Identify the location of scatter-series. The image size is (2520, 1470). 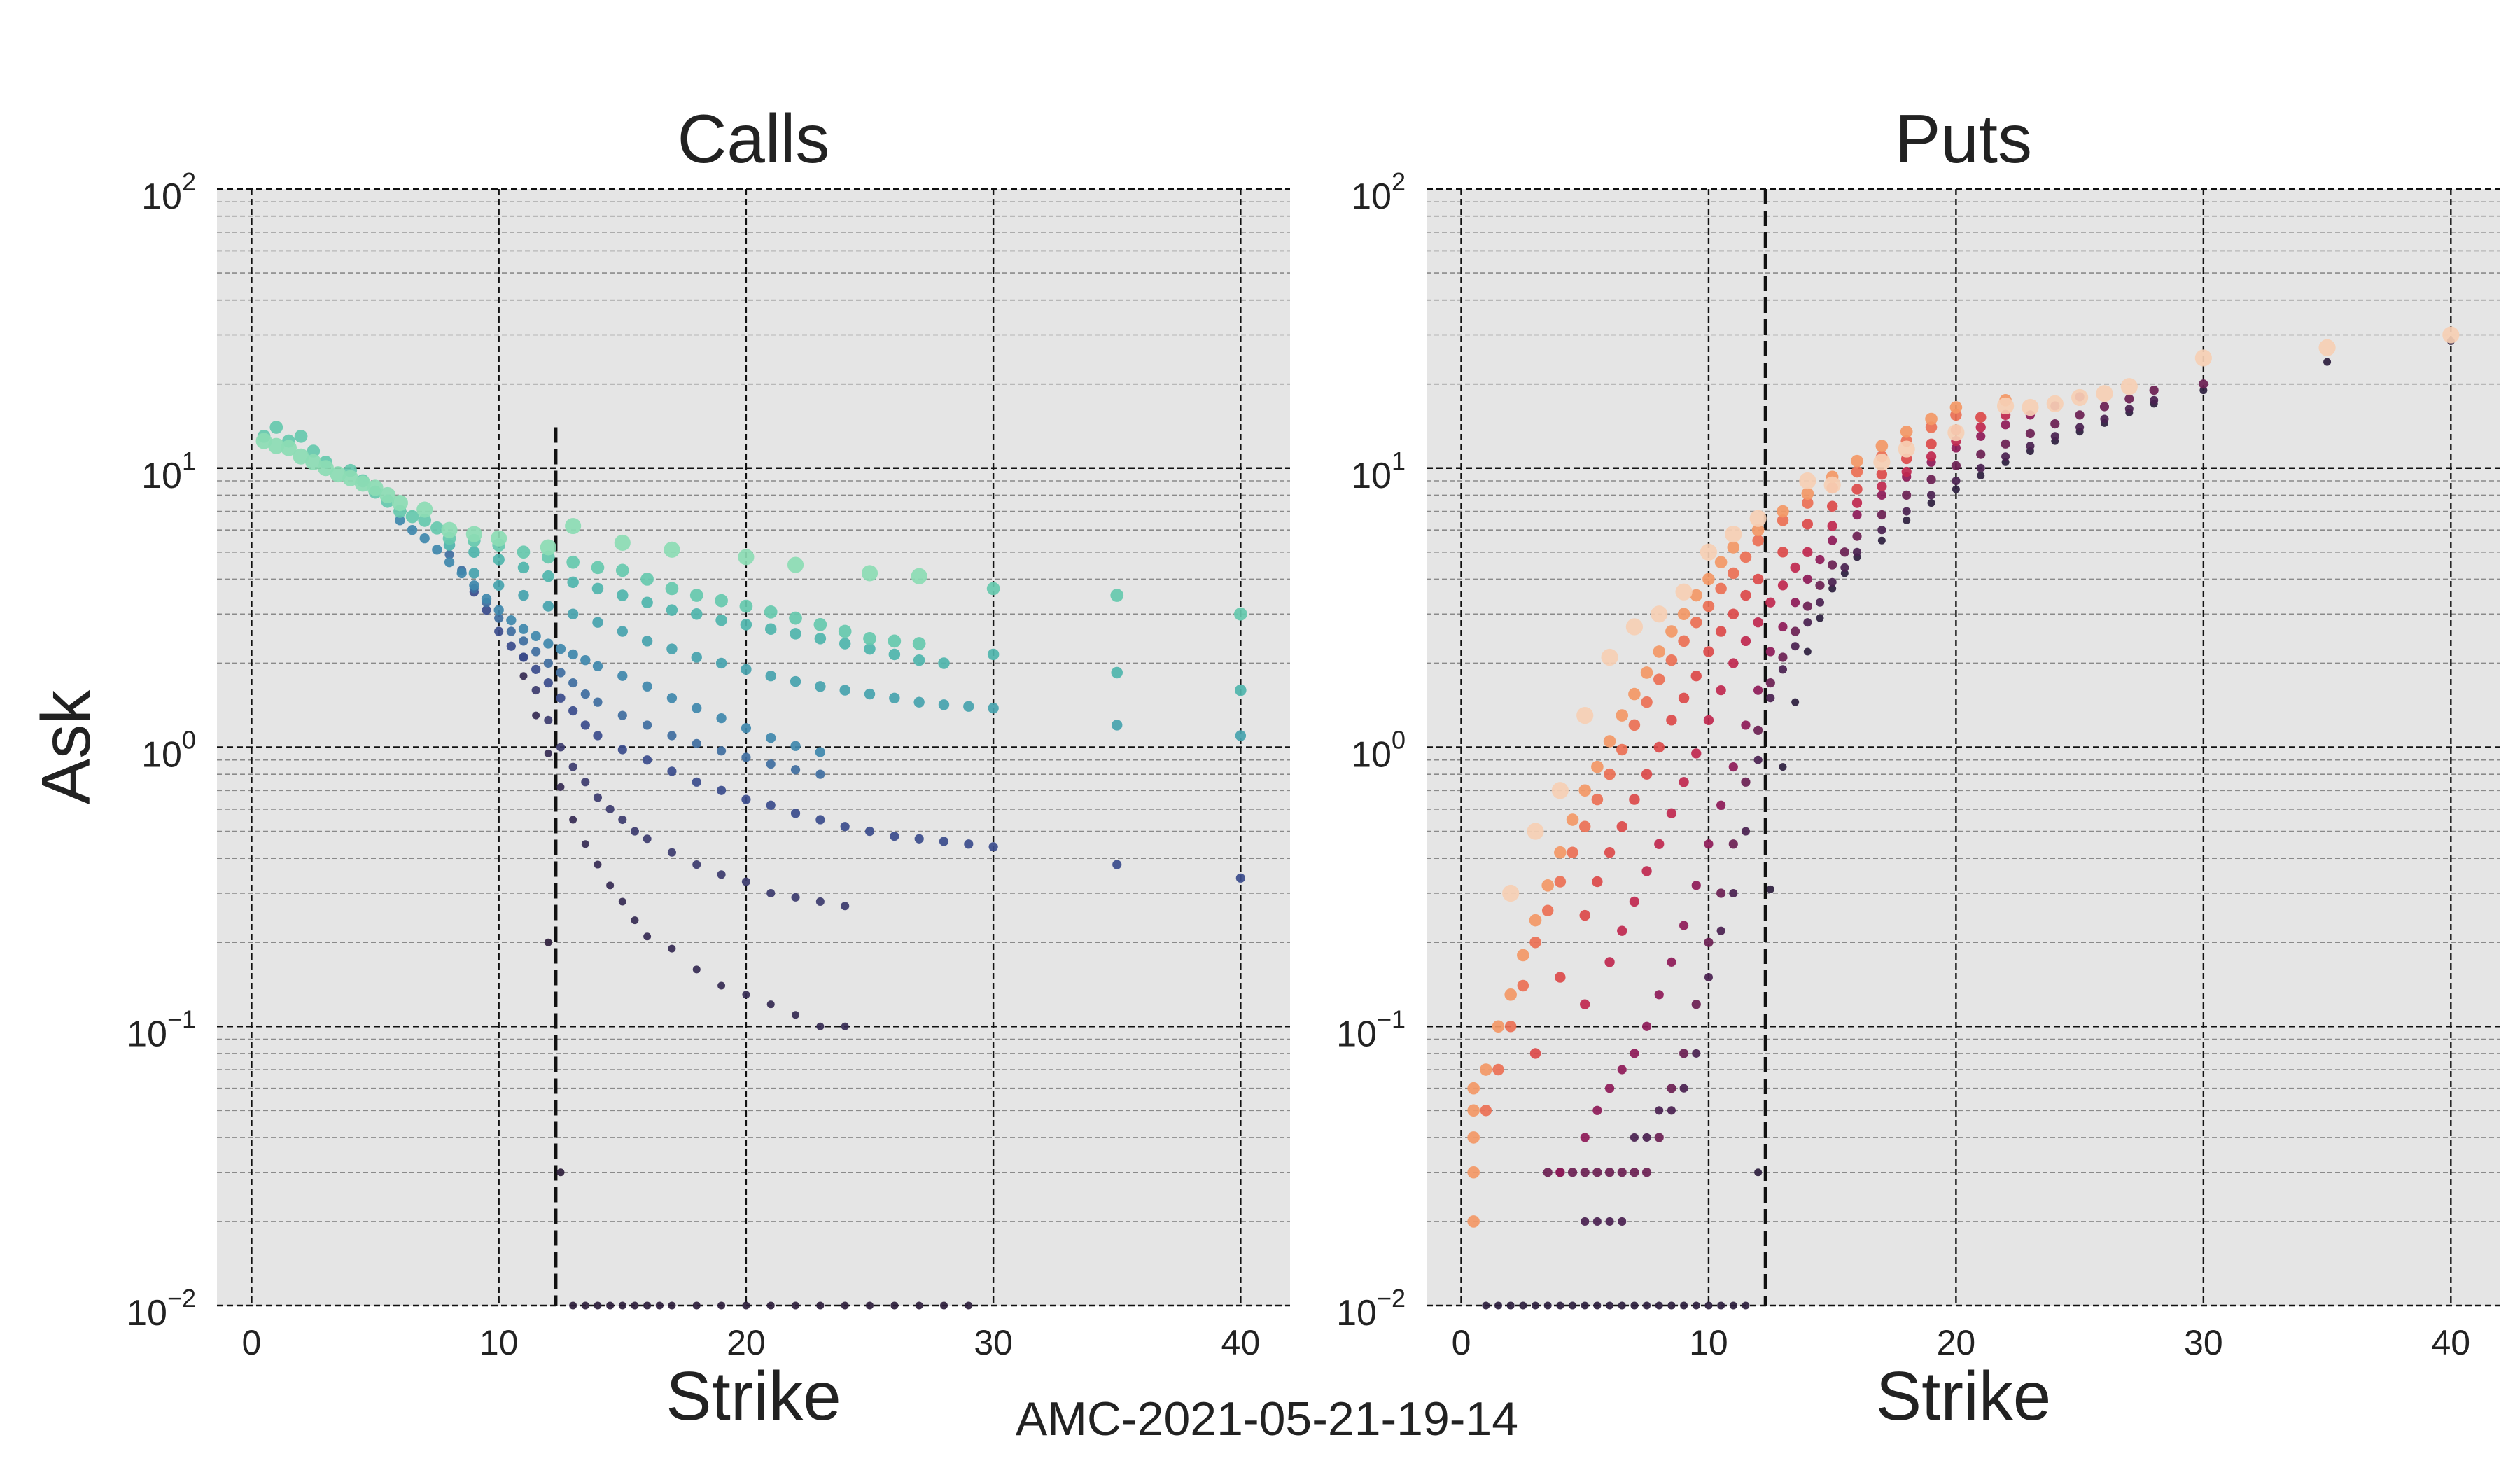
(857, 654).